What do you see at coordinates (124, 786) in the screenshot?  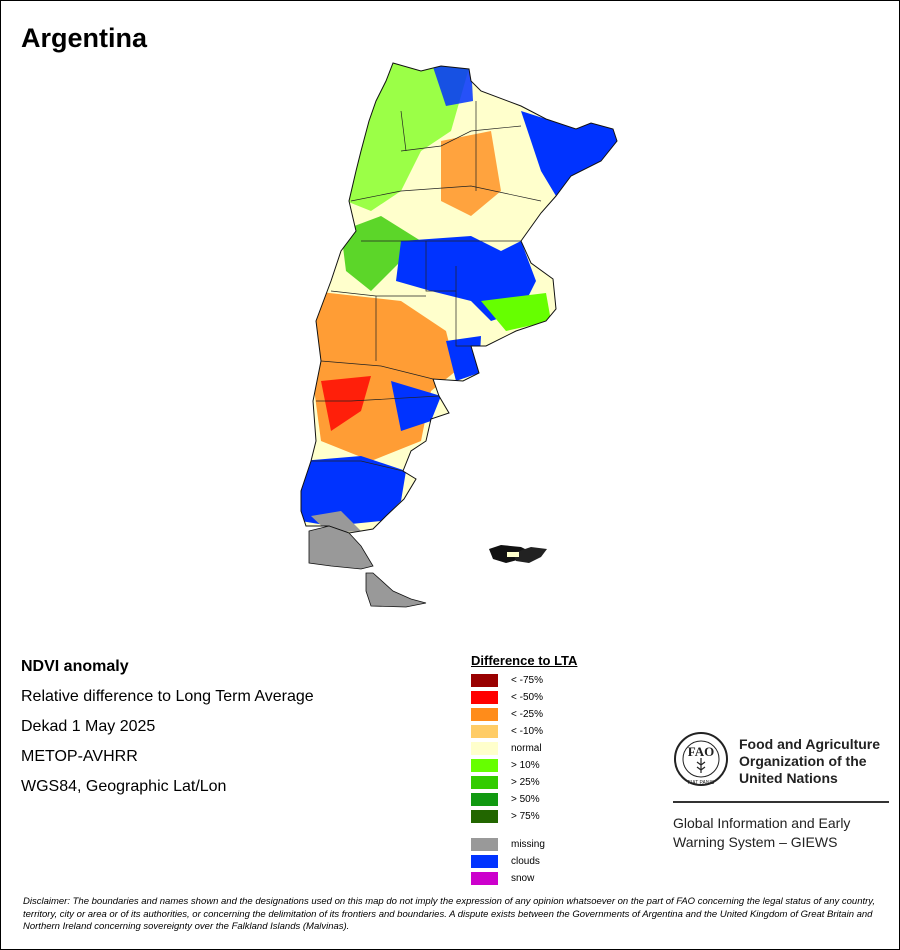 I see `projection-name: WGS84, Geographic Lat/Lon` at bounding box center [124, 786].